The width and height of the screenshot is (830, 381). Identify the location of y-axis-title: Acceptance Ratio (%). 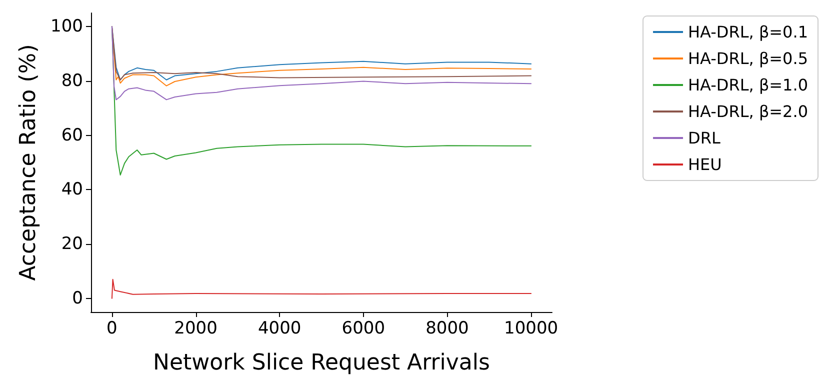
(29, 162).